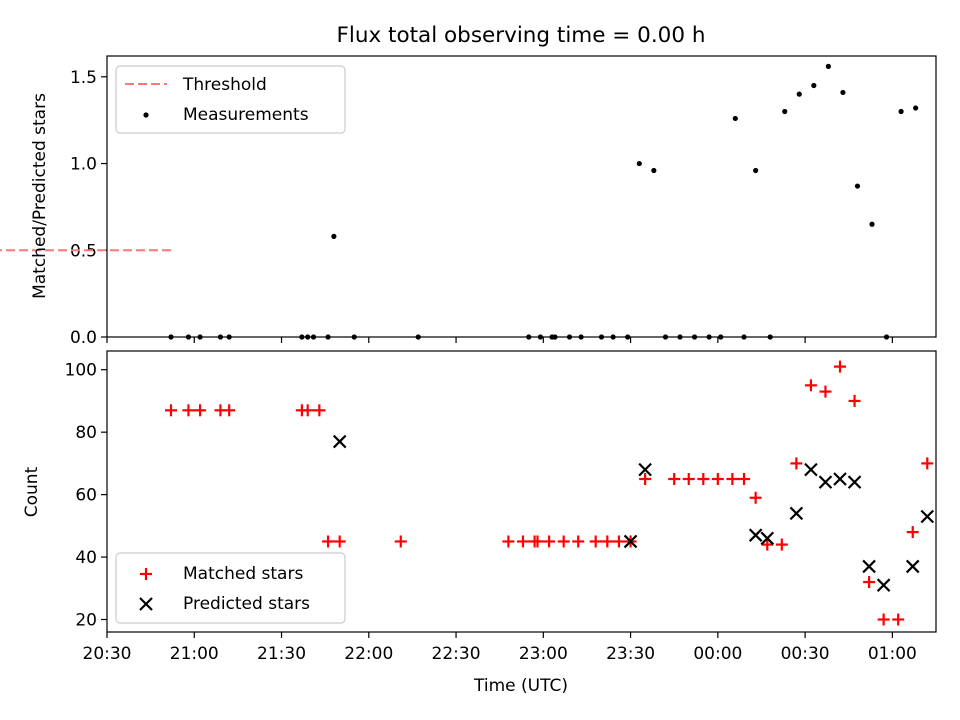 The image size is (960, 720). I want to click on bottom-y-axis: 20 40 60 80 100, so click(86, 496).